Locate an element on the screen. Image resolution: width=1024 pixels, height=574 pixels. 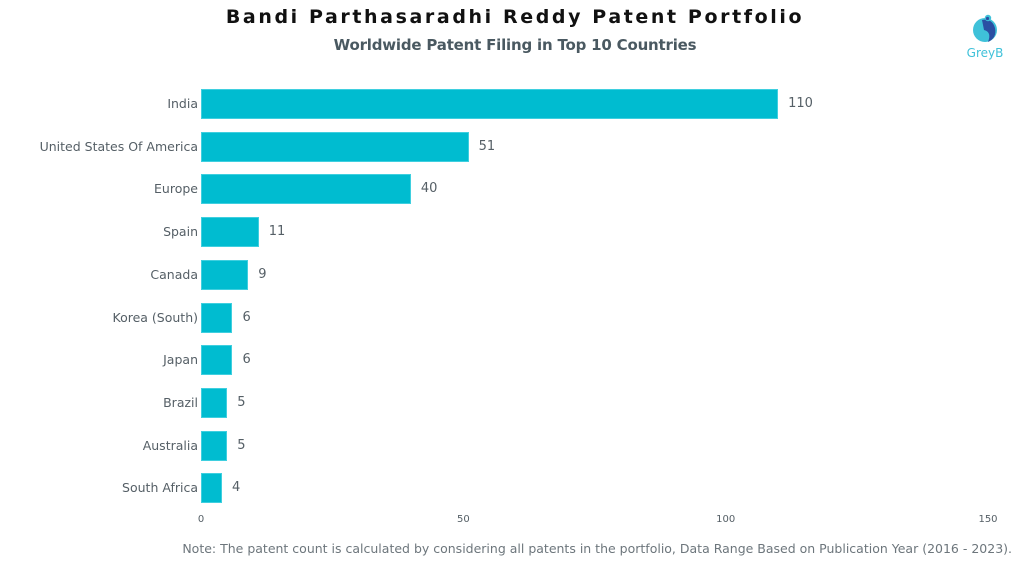
data-label: 40 is located at coordinates (429, 189).